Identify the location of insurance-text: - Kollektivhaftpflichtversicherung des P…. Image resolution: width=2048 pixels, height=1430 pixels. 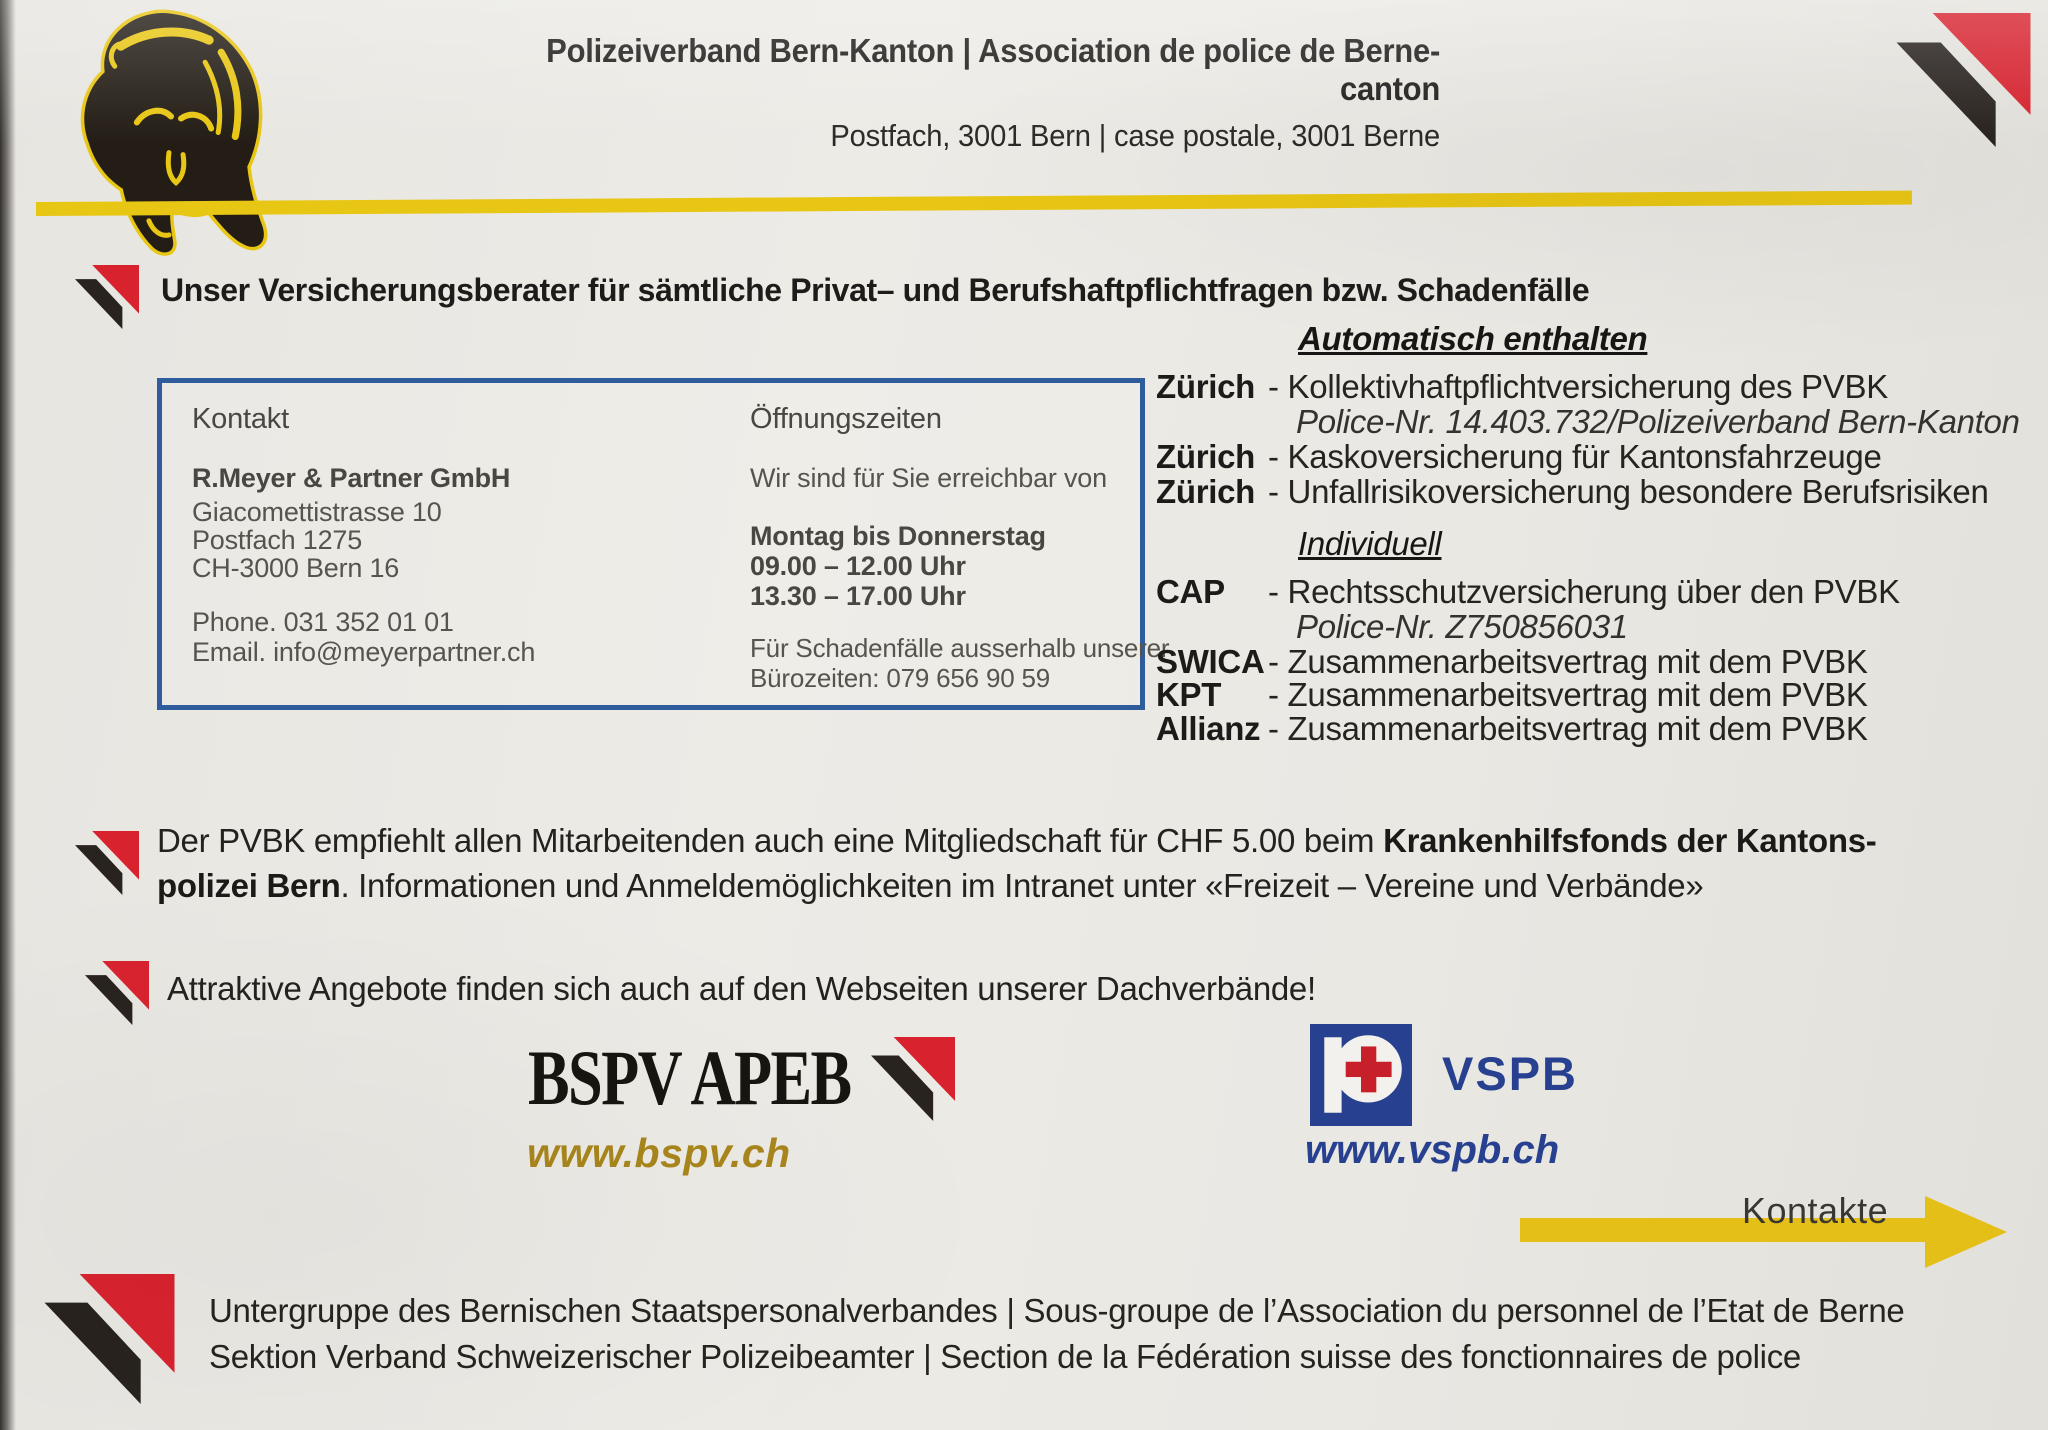
(1578, 386).